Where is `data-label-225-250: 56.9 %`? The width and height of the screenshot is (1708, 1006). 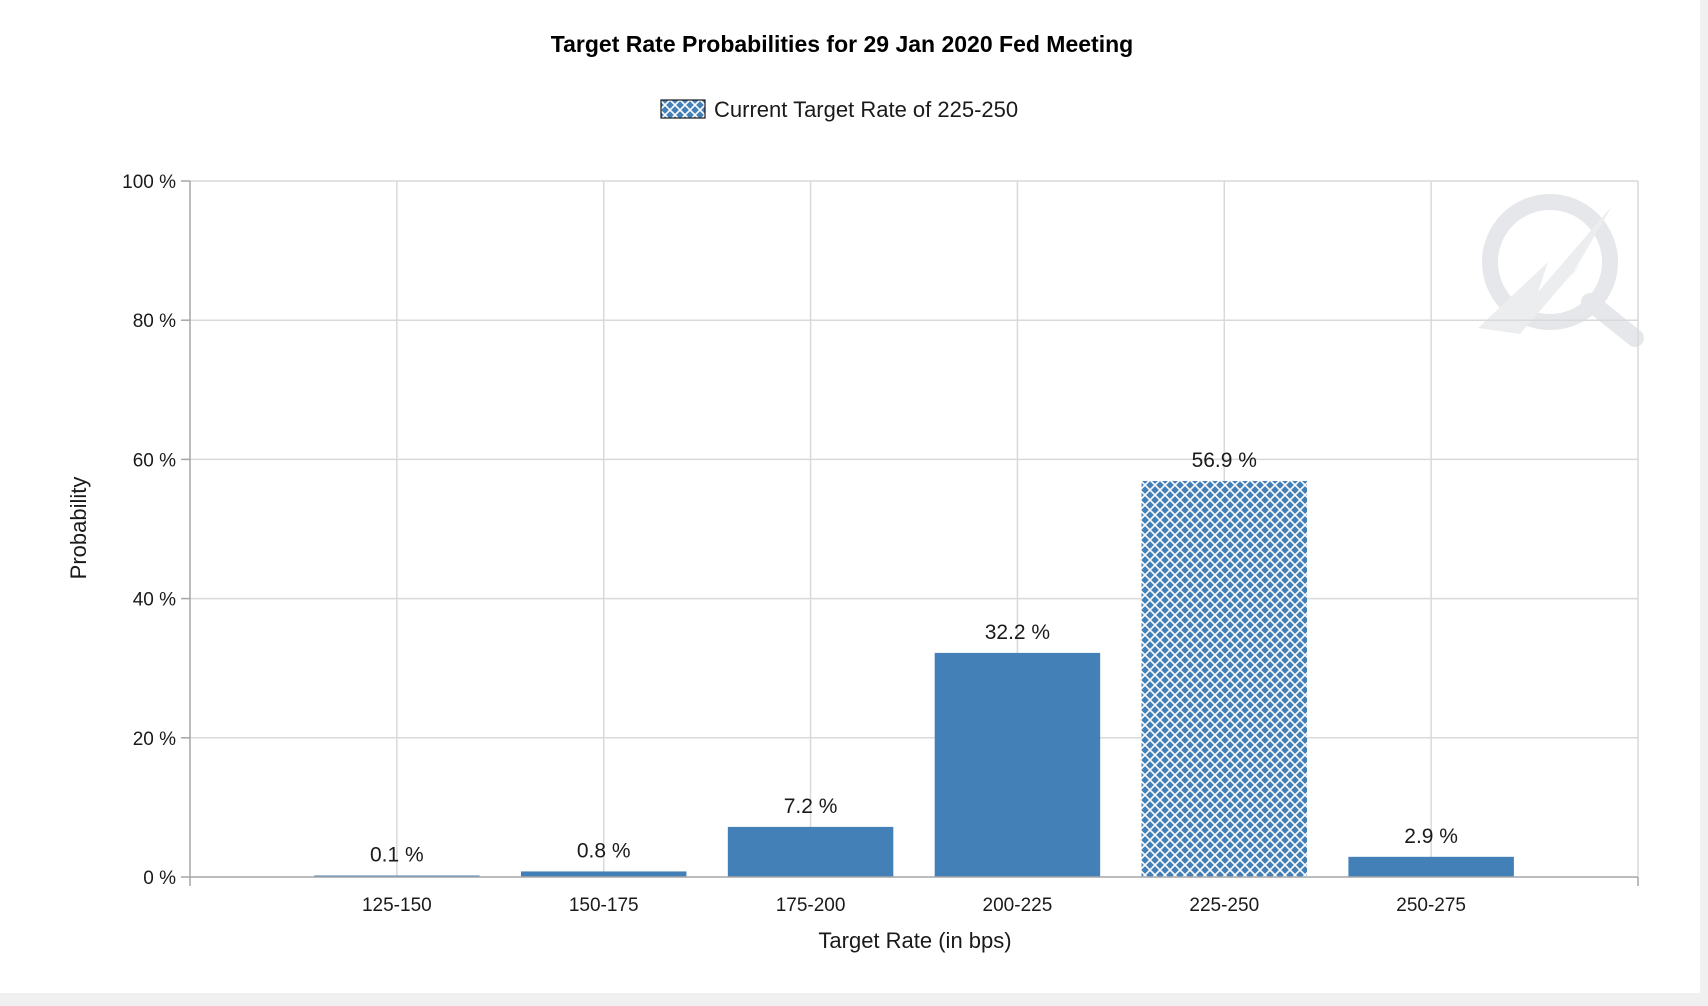 data-label-225-250: 56.9 % is located at coordinates (1224, 460).